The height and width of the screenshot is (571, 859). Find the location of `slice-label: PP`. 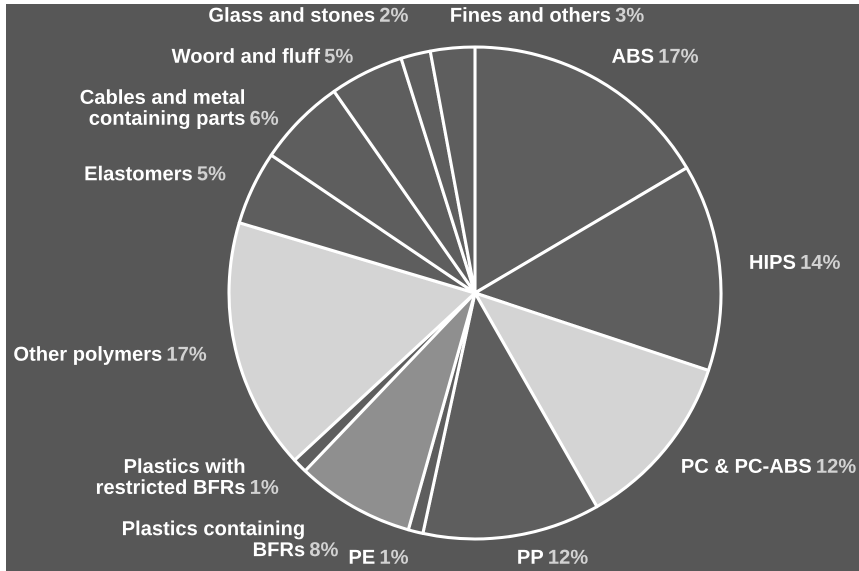

slice-label: PP is located at coordinates (531, 557).